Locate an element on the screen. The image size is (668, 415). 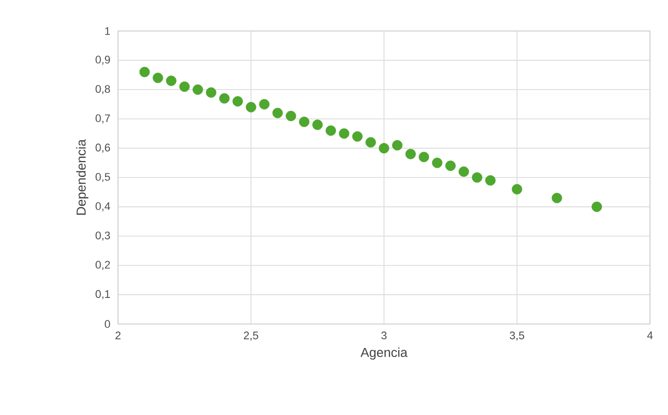
x-tick-label: 2 is located at coordinates (118, 336).